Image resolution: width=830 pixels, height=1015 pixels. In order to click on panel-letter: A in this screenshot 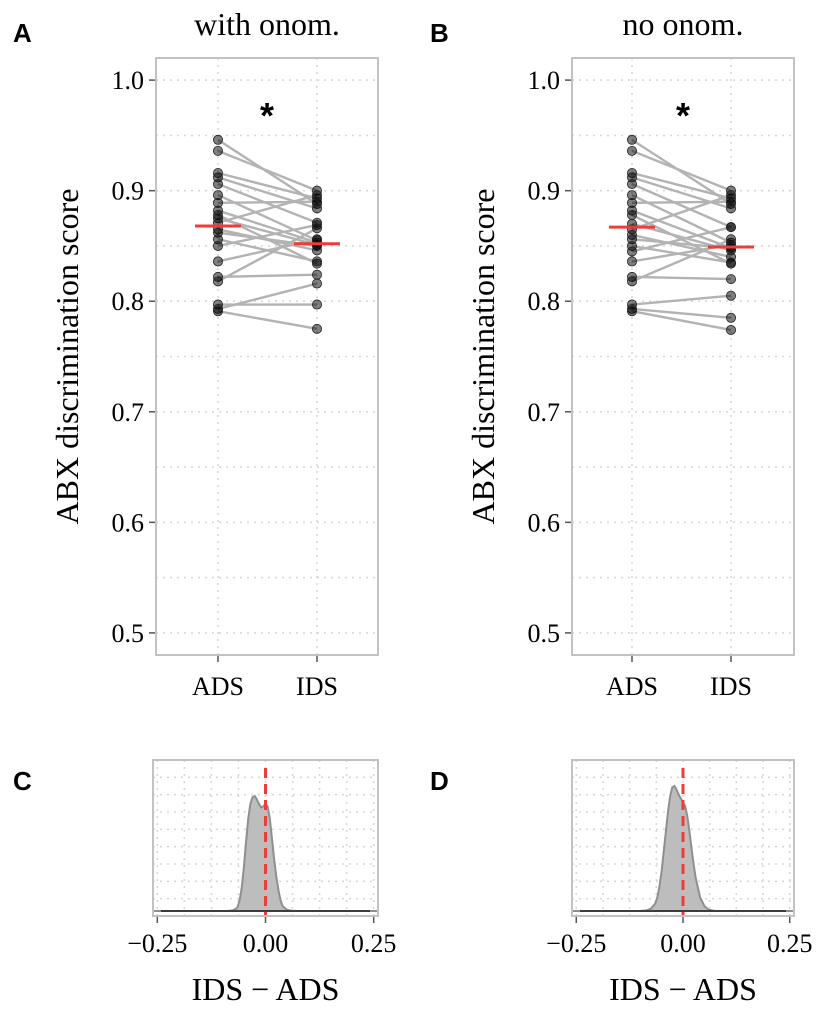, I will do `click(22, 33)`.